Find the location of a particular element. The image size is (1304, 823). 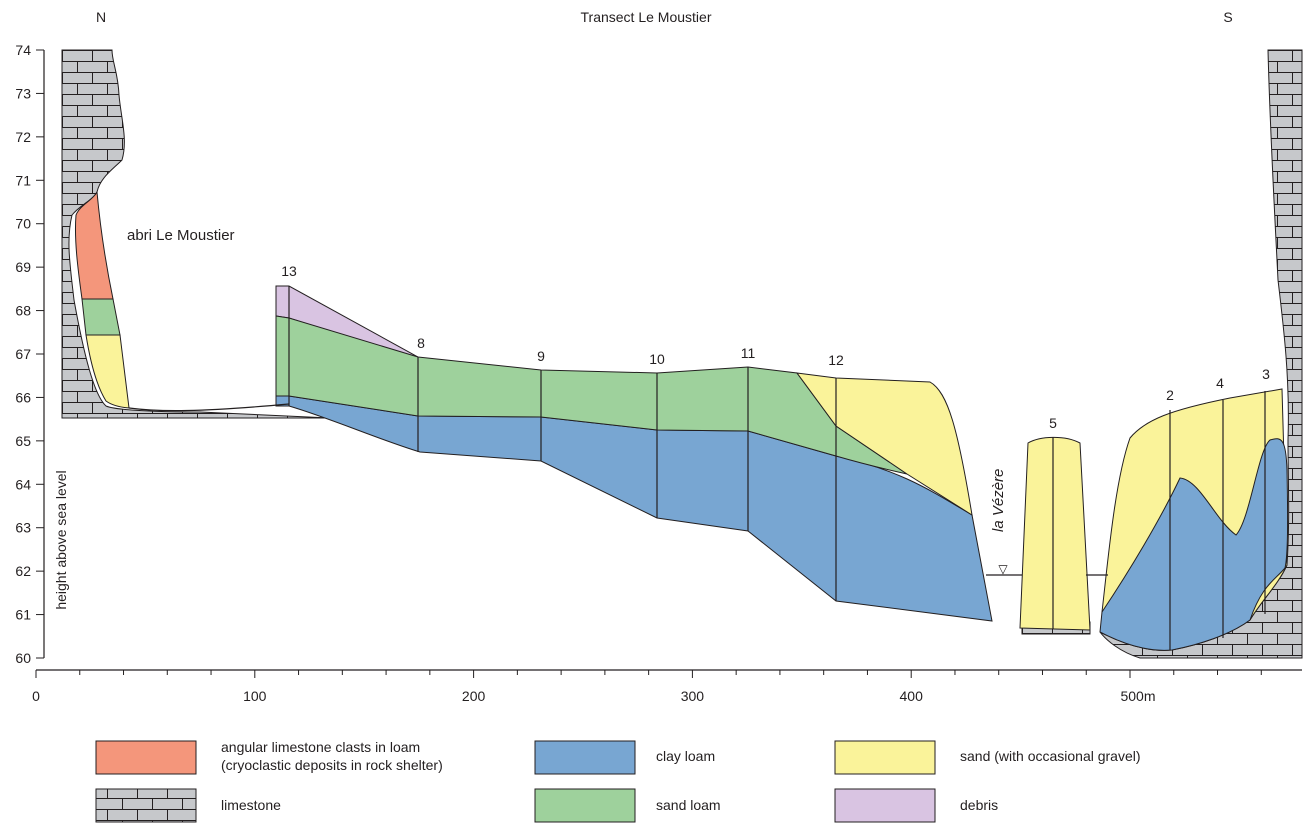

legend-label-limestone: limestone is located at coordinates (251, 805).